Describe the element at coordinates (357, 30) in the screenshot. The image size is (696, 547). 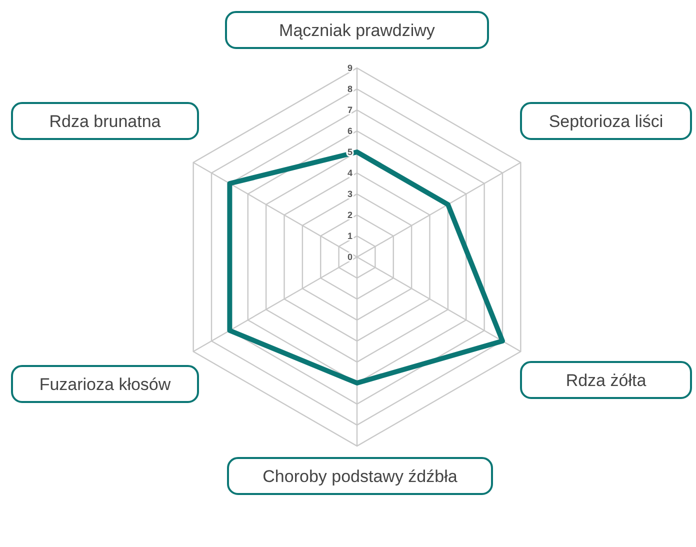
I see `spoke-label: Mączniak prawdziwy` at that location.